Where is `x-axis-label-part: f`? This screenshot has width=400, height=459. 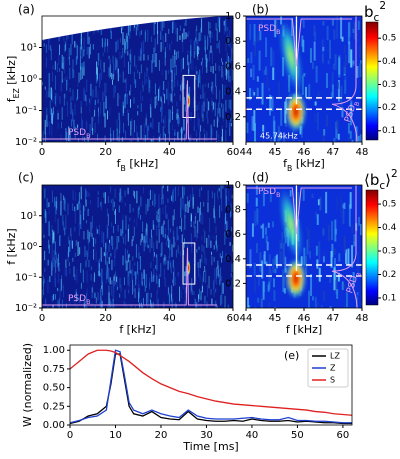 x-axis-label-part: f is located at coordinates (121, 329).